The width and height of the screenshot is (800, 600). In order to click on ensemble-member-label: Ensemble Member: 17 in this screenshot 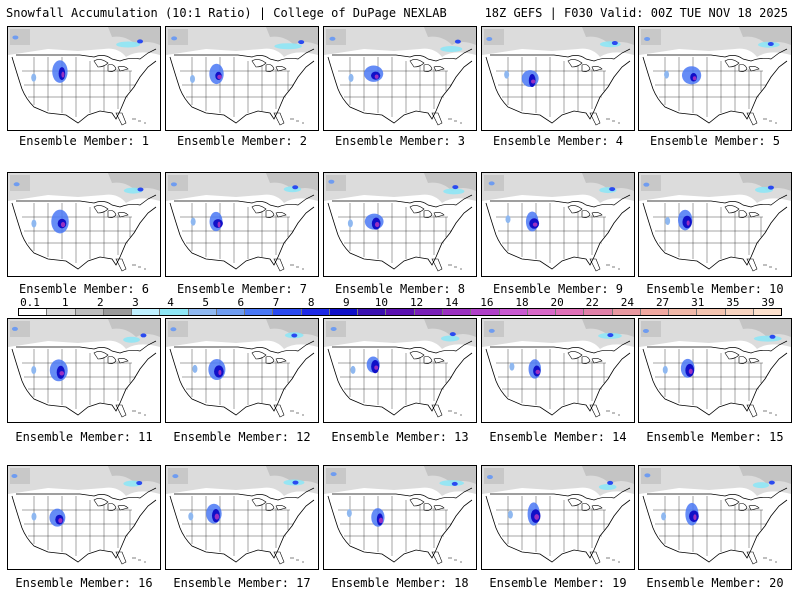, I will do `click(242, 583)`.